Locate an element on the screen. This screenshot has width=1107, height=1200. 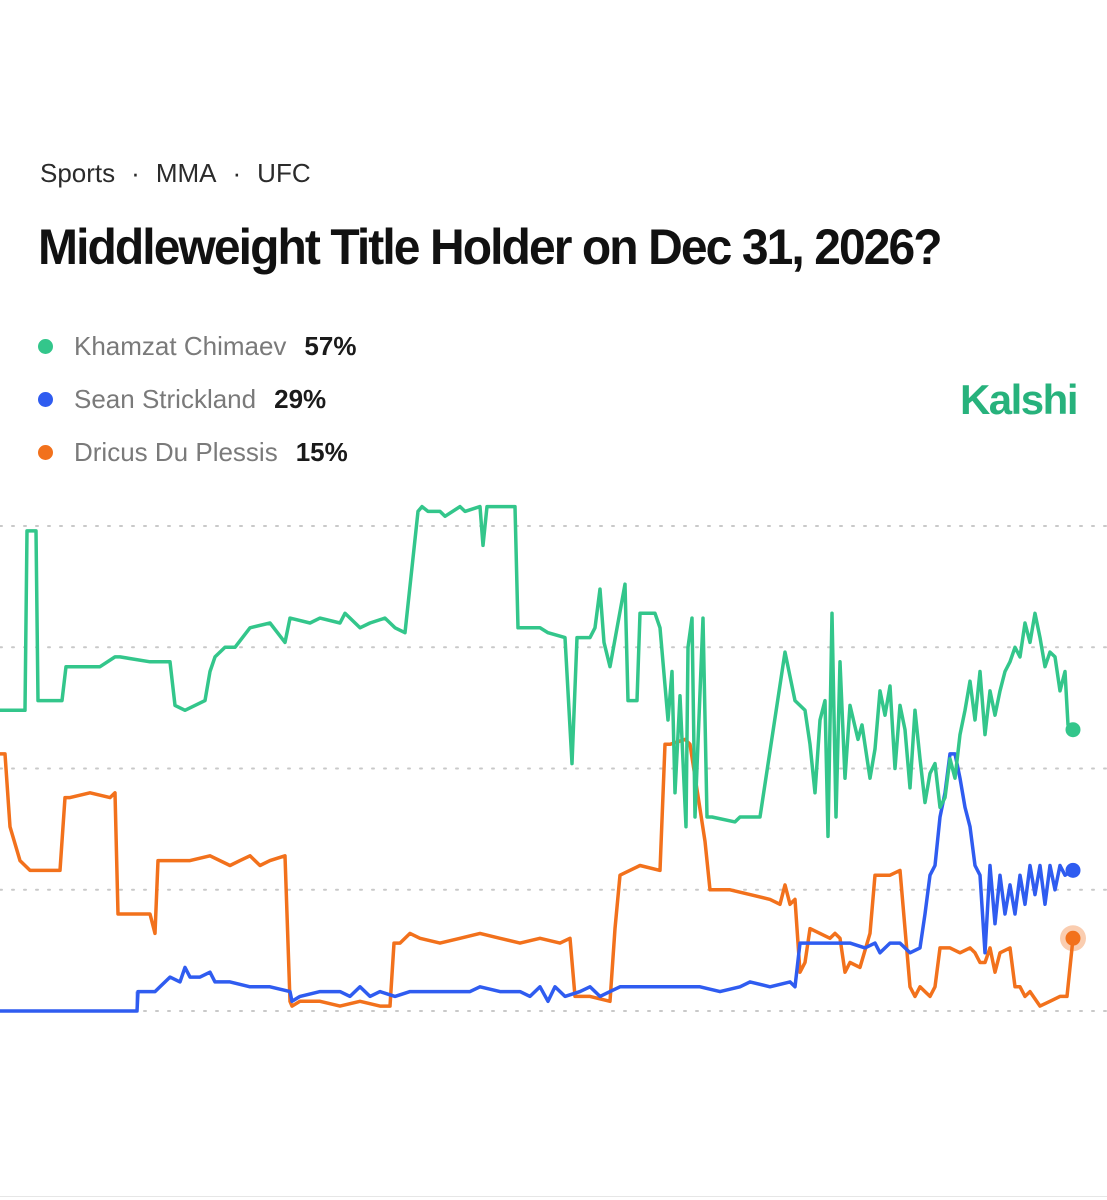
series-baseline-segment is located at coordinates (69, 1002).